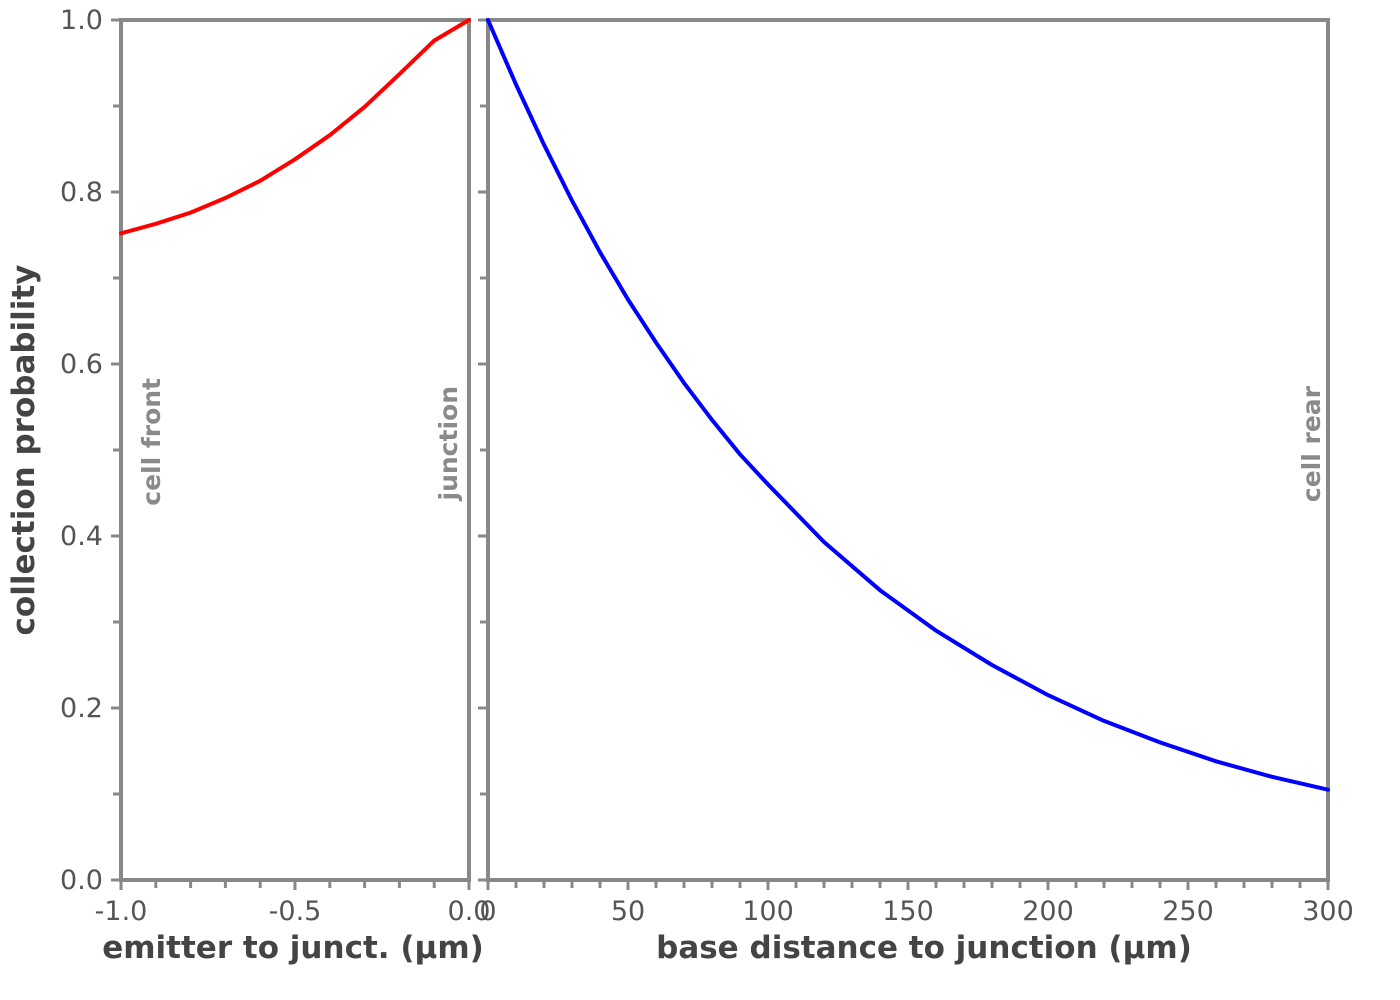 The image size is (1400, 1000). What do you see at coordinates (448, 443) in the screenshot?
I see `junction-label: junction` at bounding box center [448, 443].